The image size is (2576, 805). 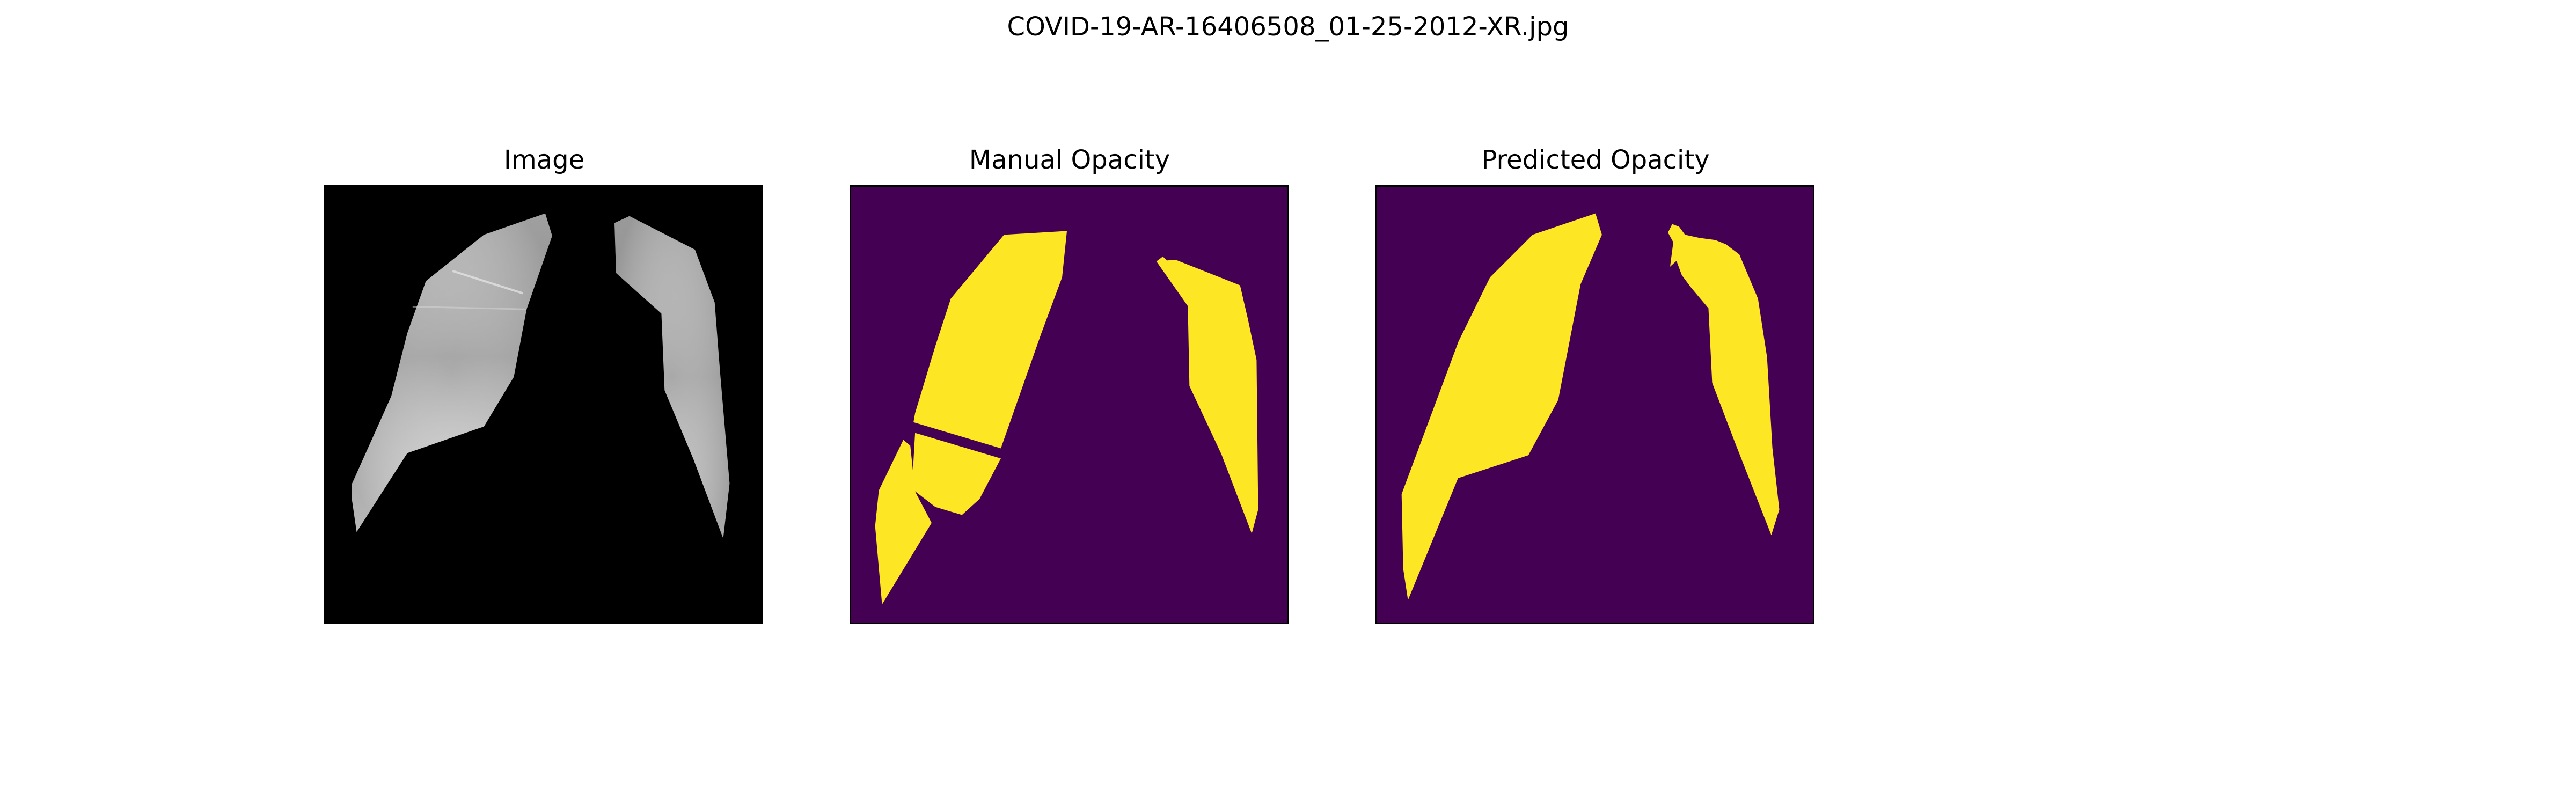 What do you see at coordinates (541, 376) in the screenshot?
I see `xray-image` at bounding box center [541, 376].